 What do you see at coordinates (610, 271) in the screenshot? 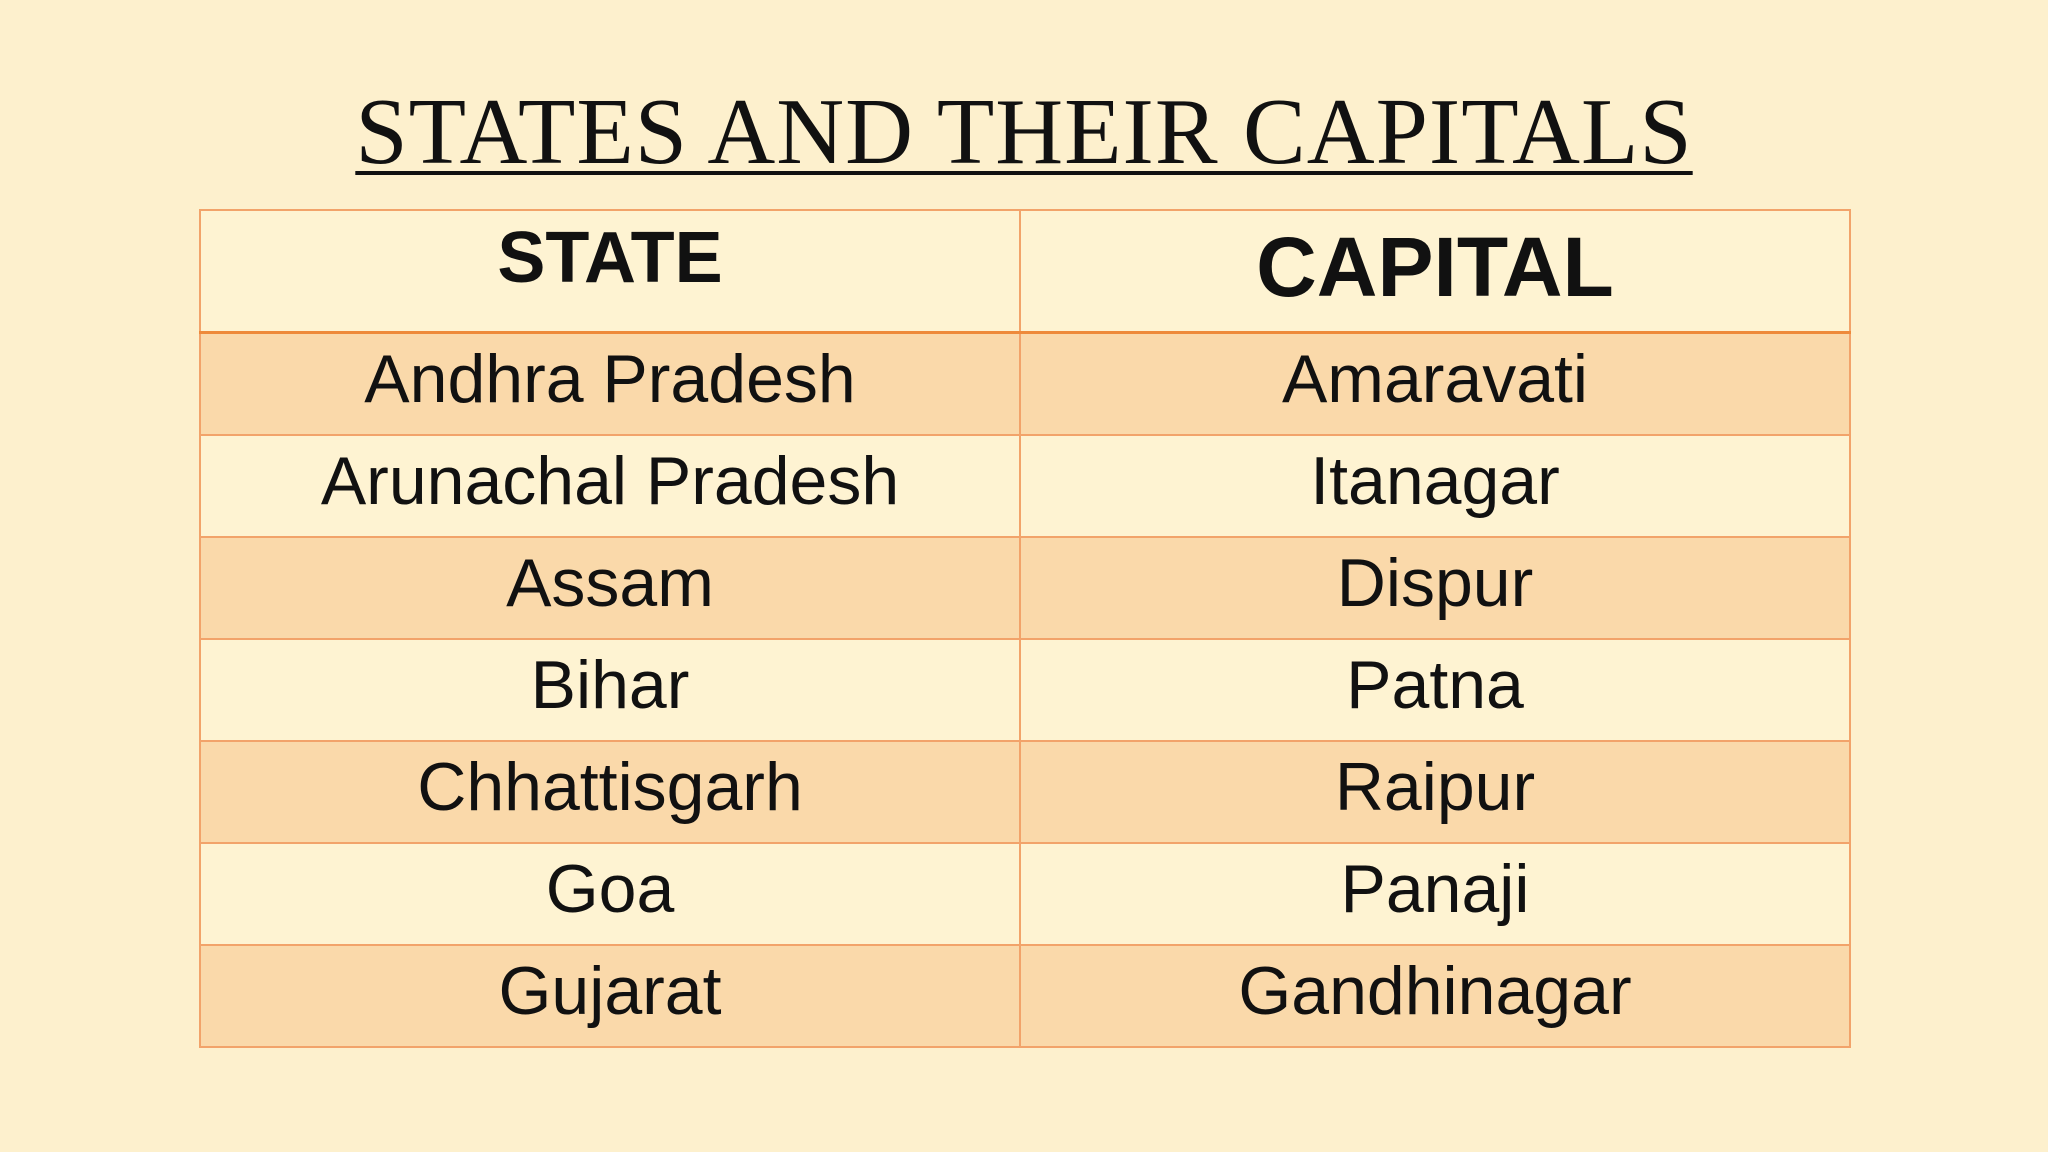
I see `header-cell: STATE` at bounding box center [610, 271].